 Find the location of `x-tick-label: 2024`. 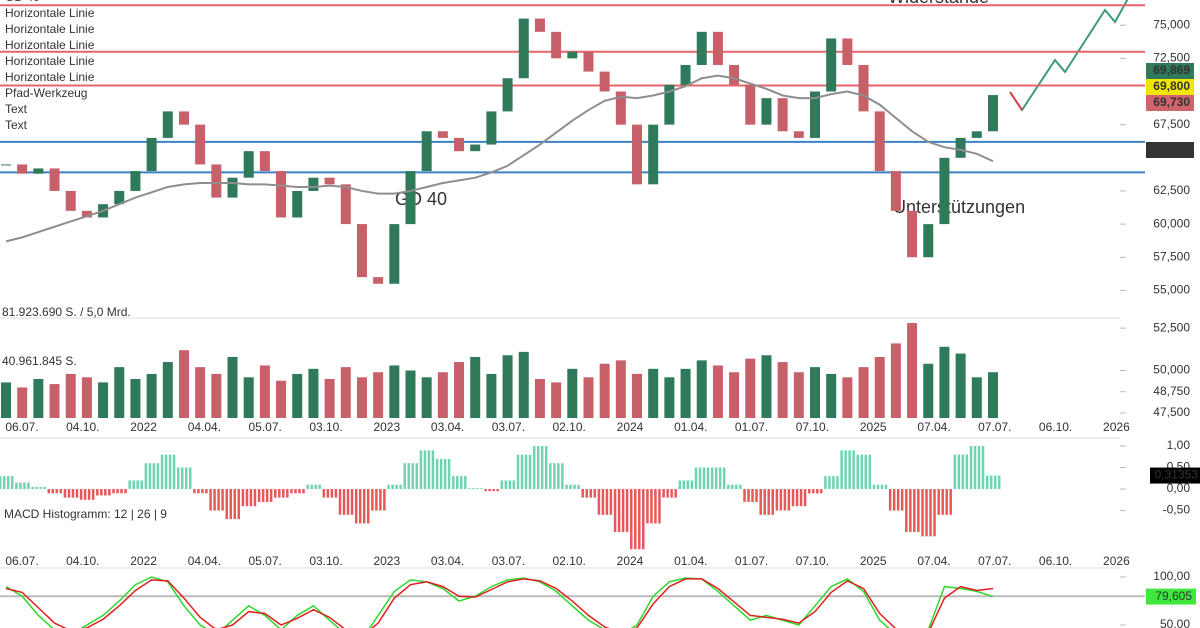

x-tick-label: 2024 is located at coordinates (630, 427).